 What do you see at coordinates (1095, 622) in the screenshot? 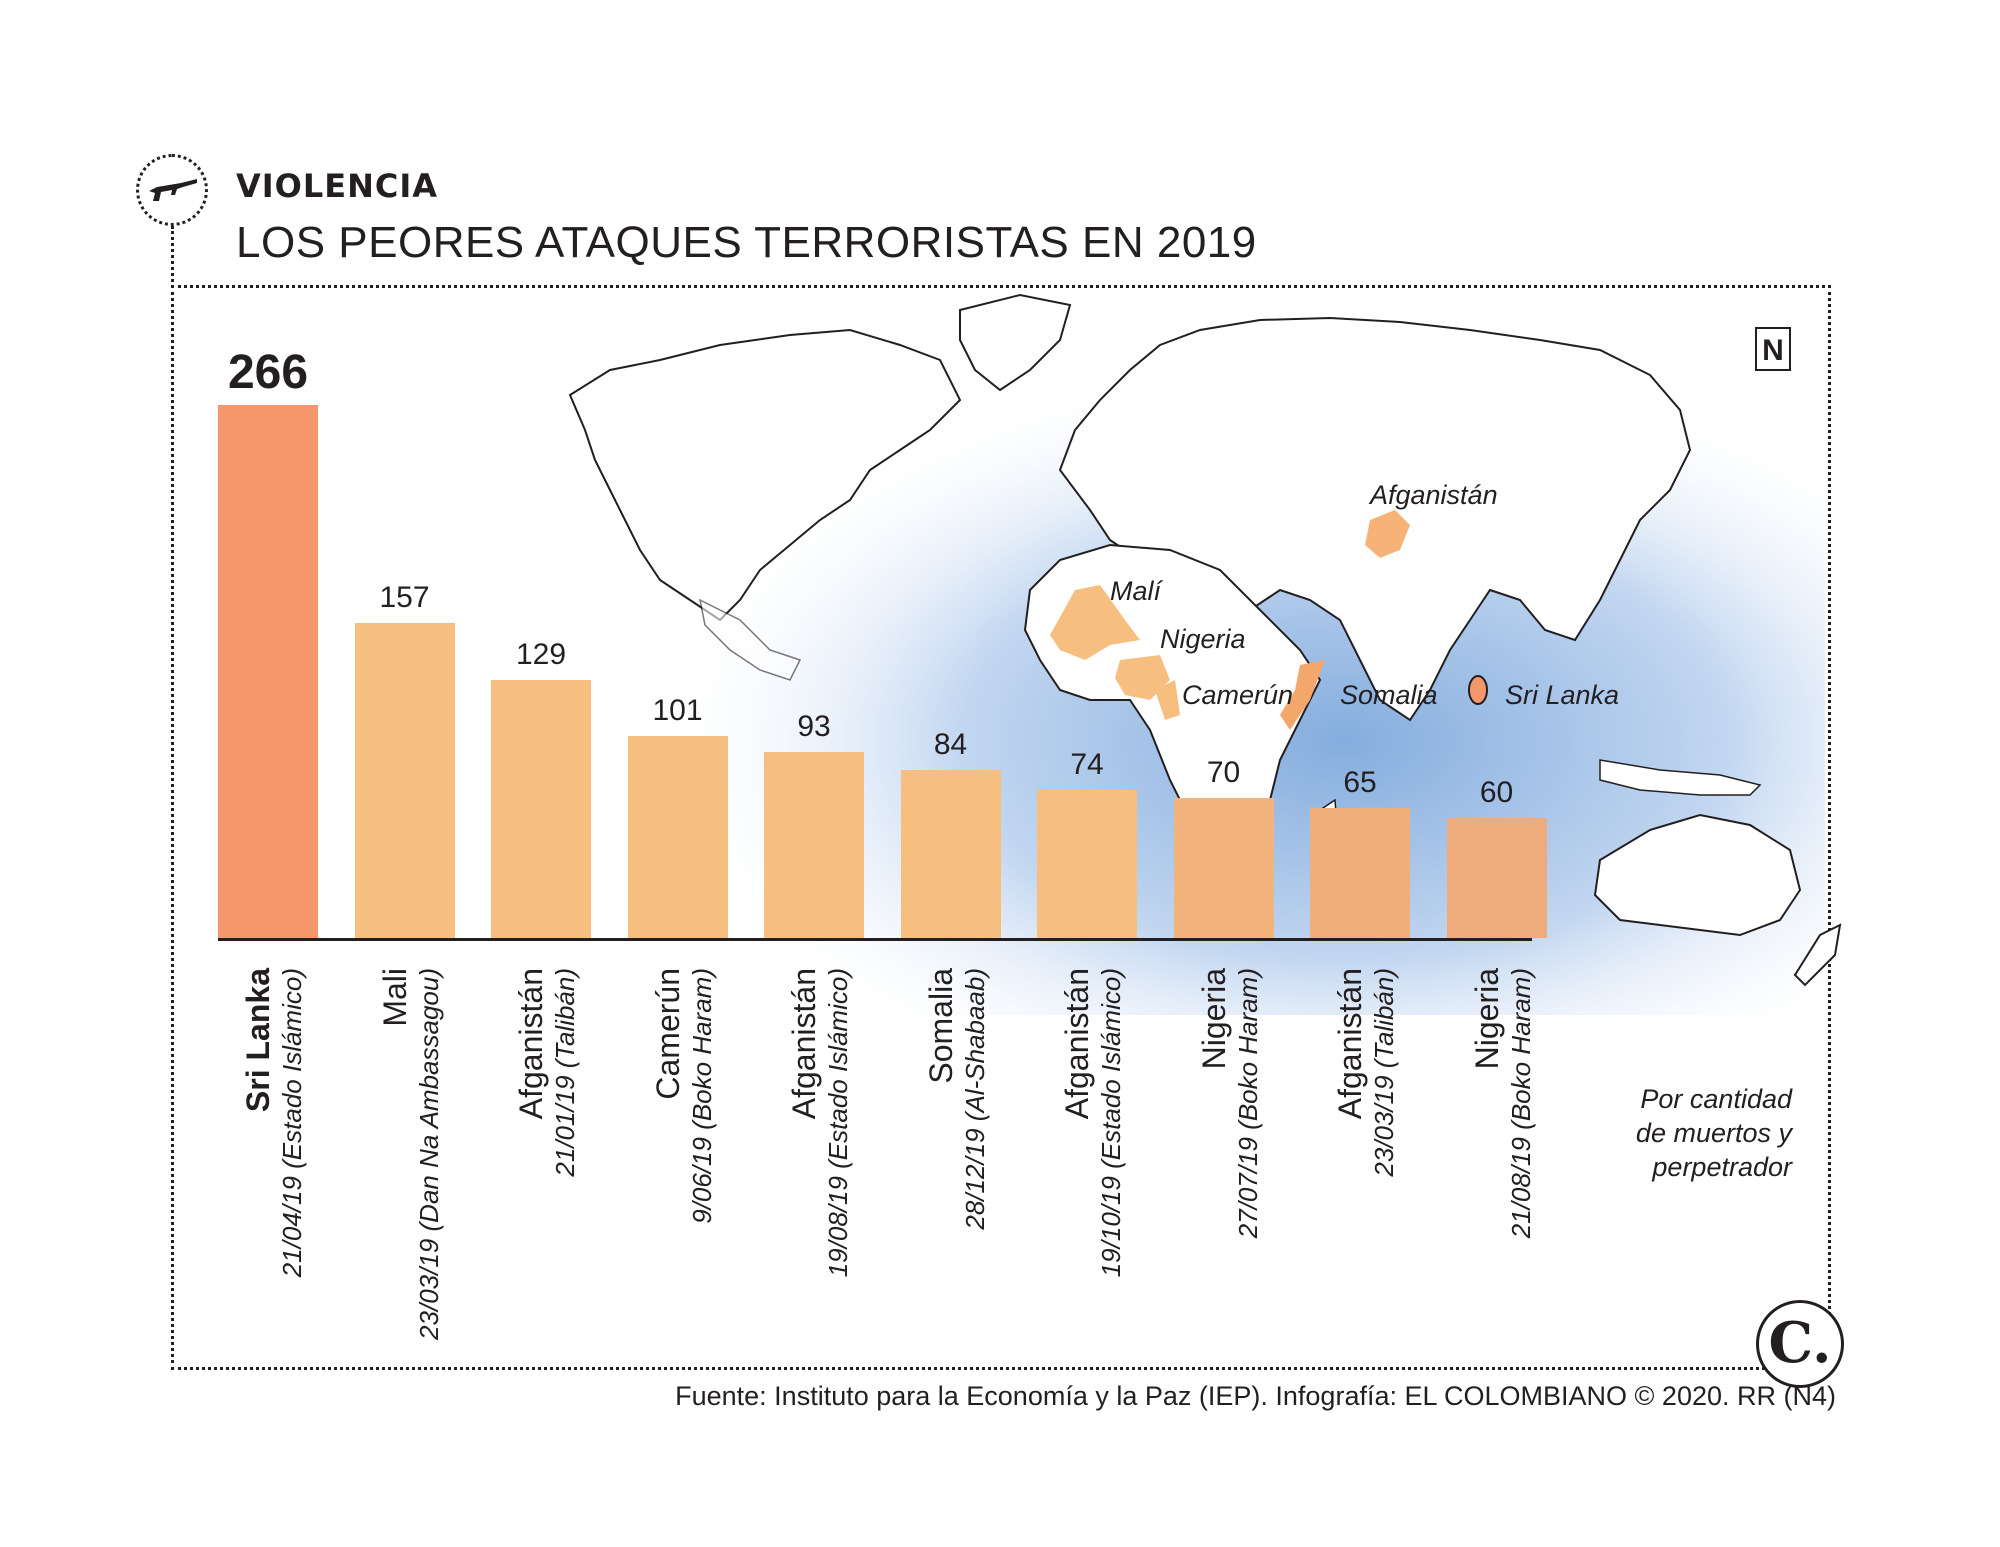
I see `mali-highlight` at bounding box center [1095, 622].